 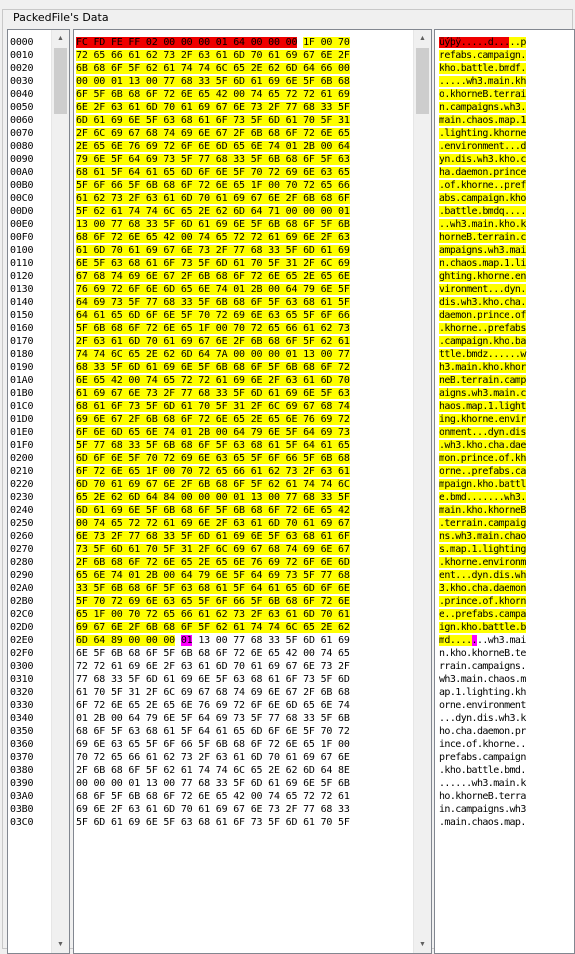 What do you see at coordinates (154, 68) in the screenshot?
I see `hex-byte: 62` at bounding box center [154, 68].